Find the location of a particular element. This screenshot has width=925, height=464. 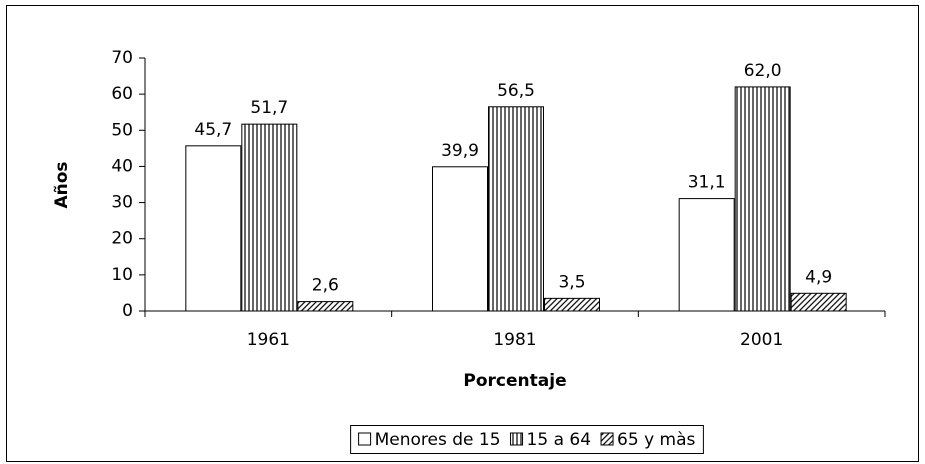

y-axis-label: Años is located at coordinates (62, 184).